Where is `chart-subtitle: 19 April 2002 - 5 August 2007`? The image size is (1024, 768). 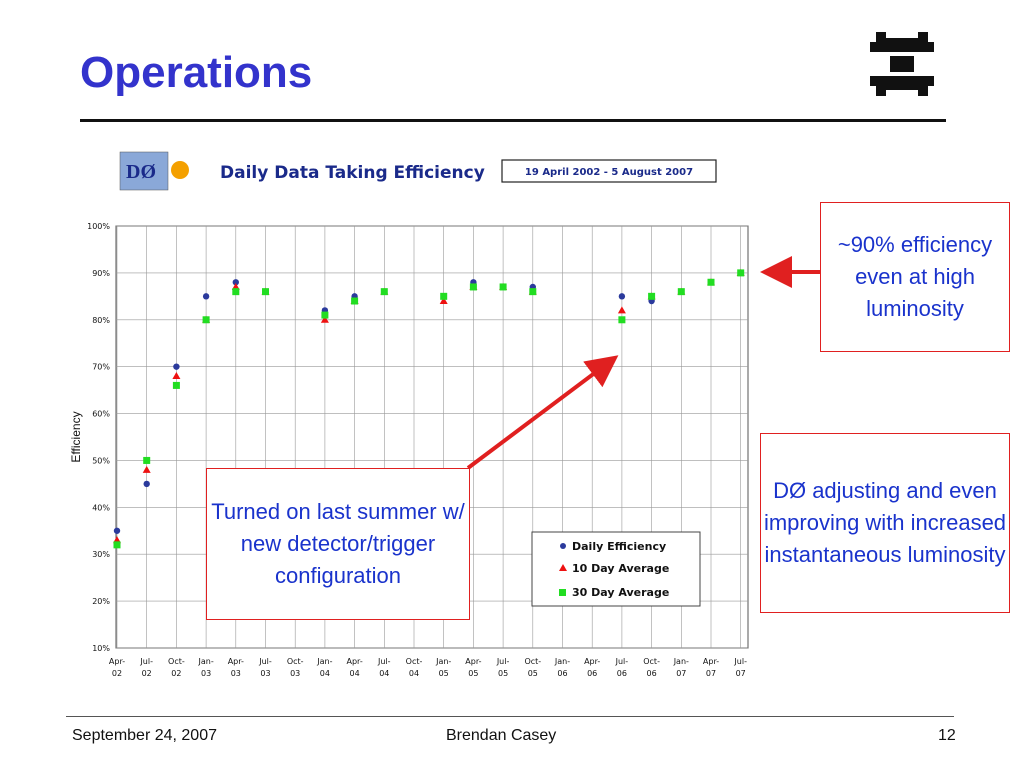 chart-subtitle: 19 April 2002 - 5 August 2007 is located at coordinates (609, 172).